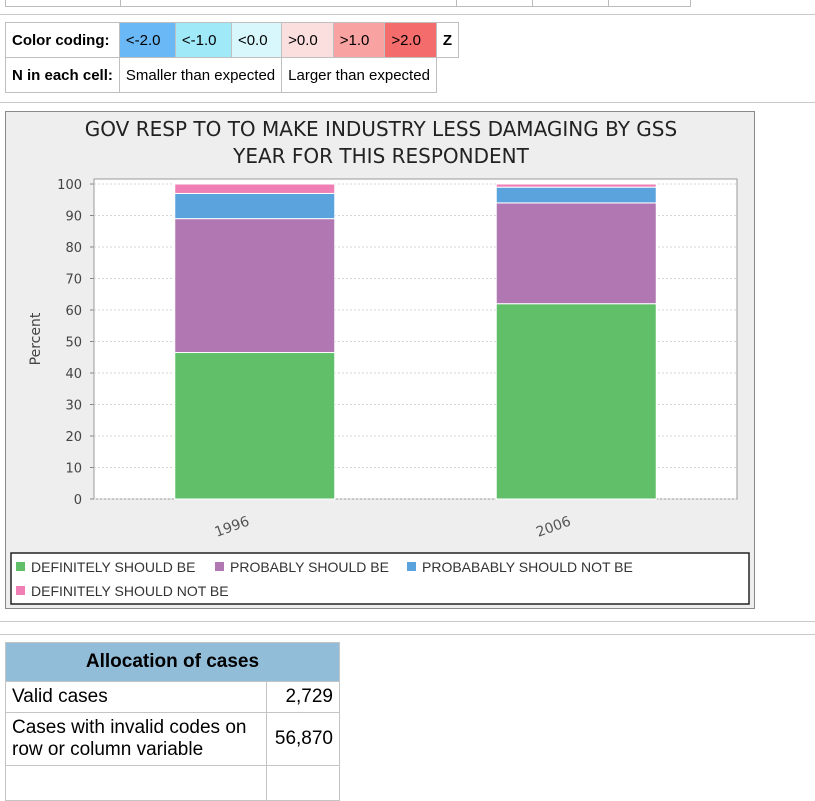 Image resolution: width=815 pixels, height=801 pixels. Describe the element at coordinates (410, 40) in the screenshot. I see `z-bin-6: >2.0` at that location.